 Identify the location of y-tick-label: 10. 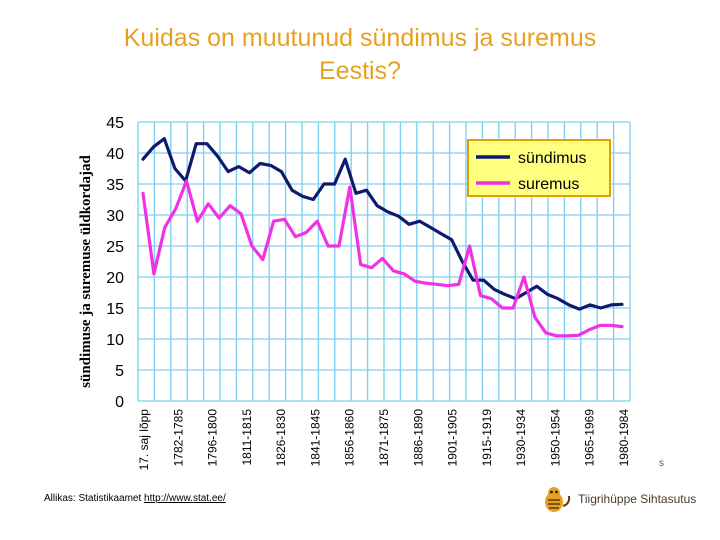
(115, 340).